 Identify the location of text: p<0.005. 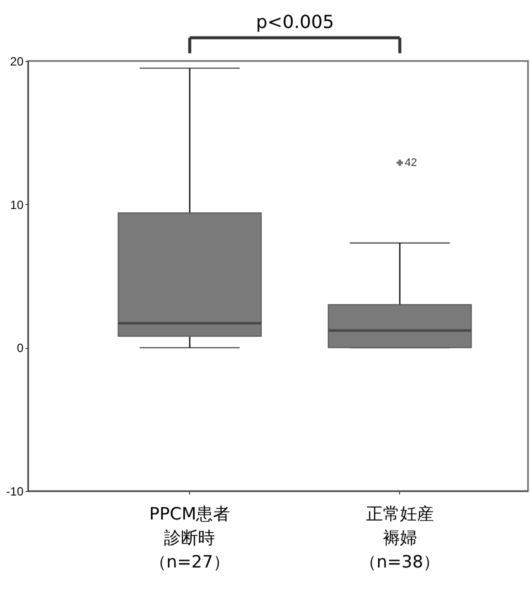
(295, 22).